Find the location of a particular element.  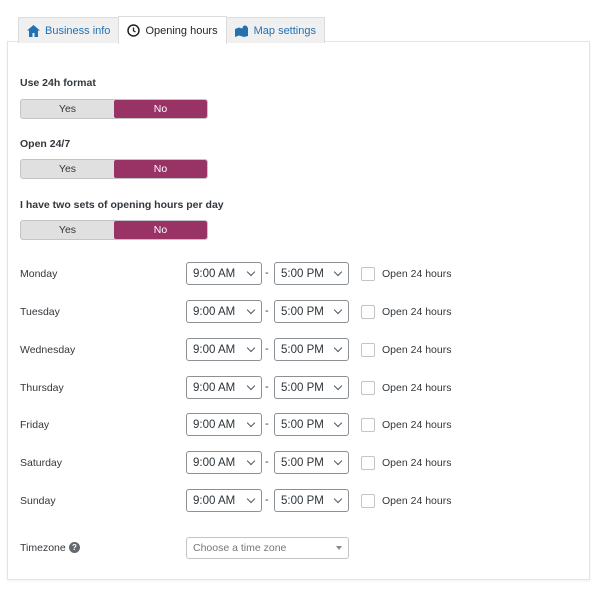

timezone-select: Choose a time zone is located at coordinates (267, 548).